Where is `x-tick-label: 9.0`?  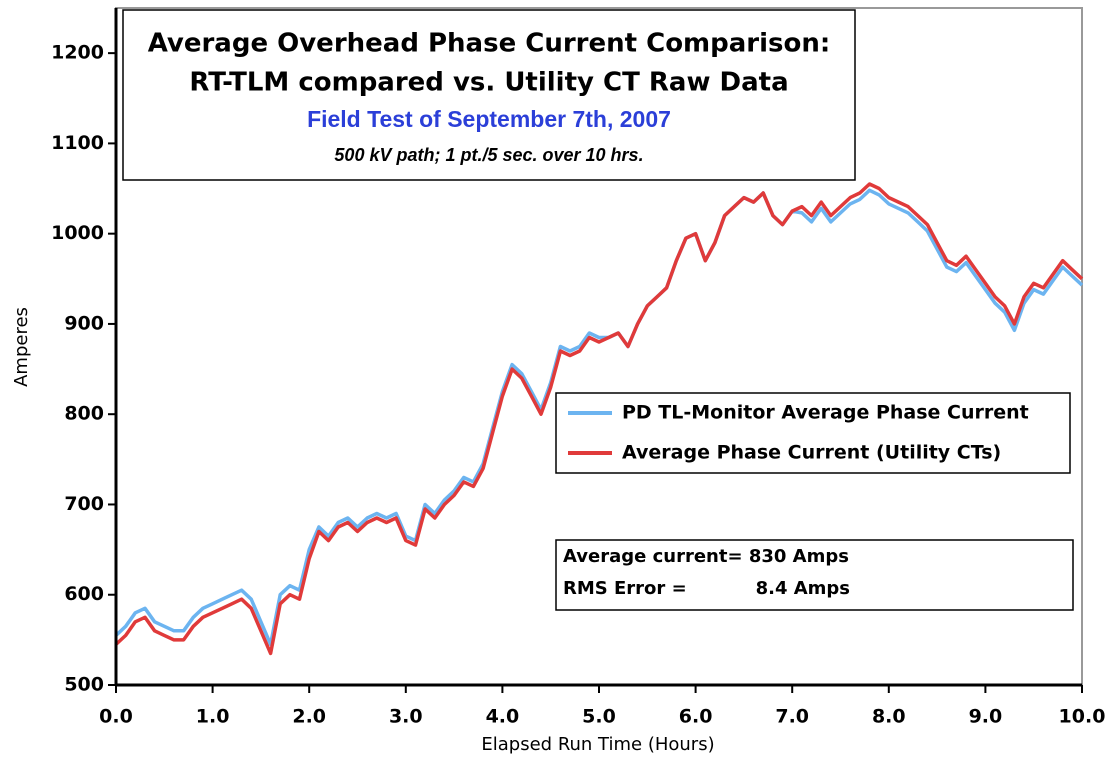 x-tick-label: 9.0 is located at coordinates (986, 717).